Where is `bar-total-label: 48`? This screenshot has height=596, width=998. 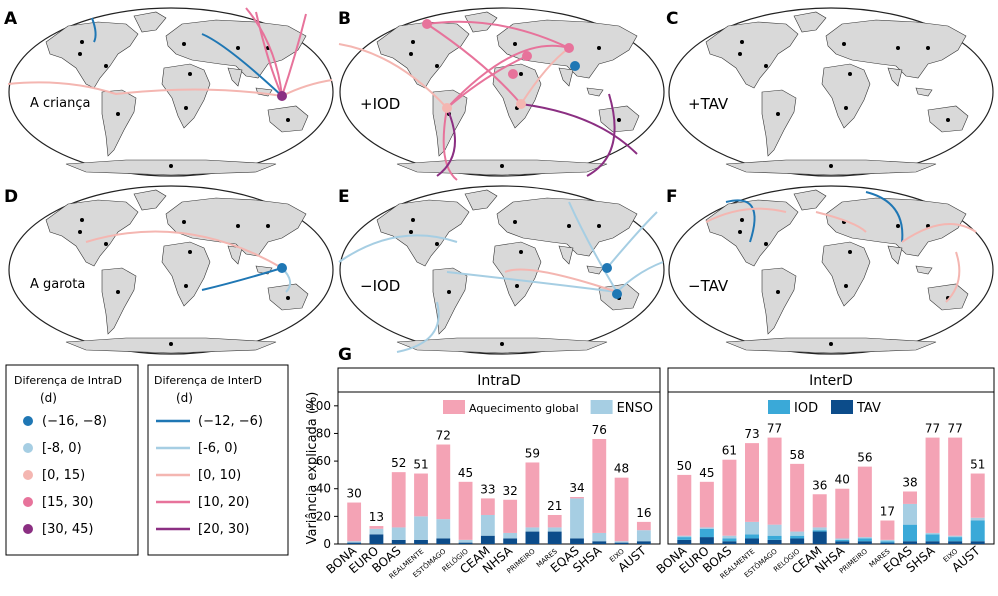
bar-total-label: 48 is located at coordinates (621, 469).